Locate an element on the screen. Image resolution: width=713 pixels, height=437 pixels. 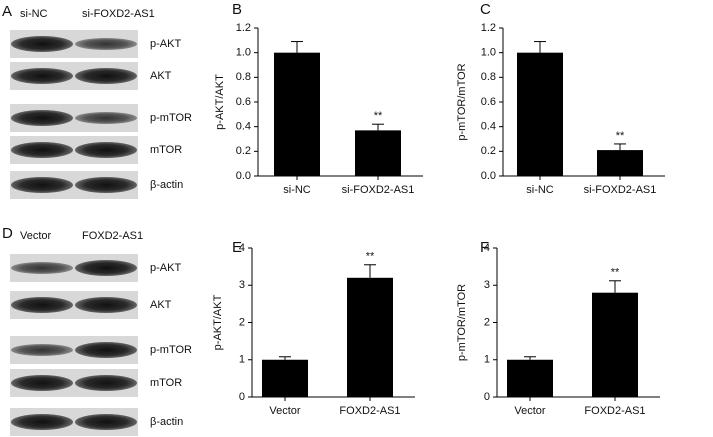
panel-letter: C is located at coordinates (485, 9).